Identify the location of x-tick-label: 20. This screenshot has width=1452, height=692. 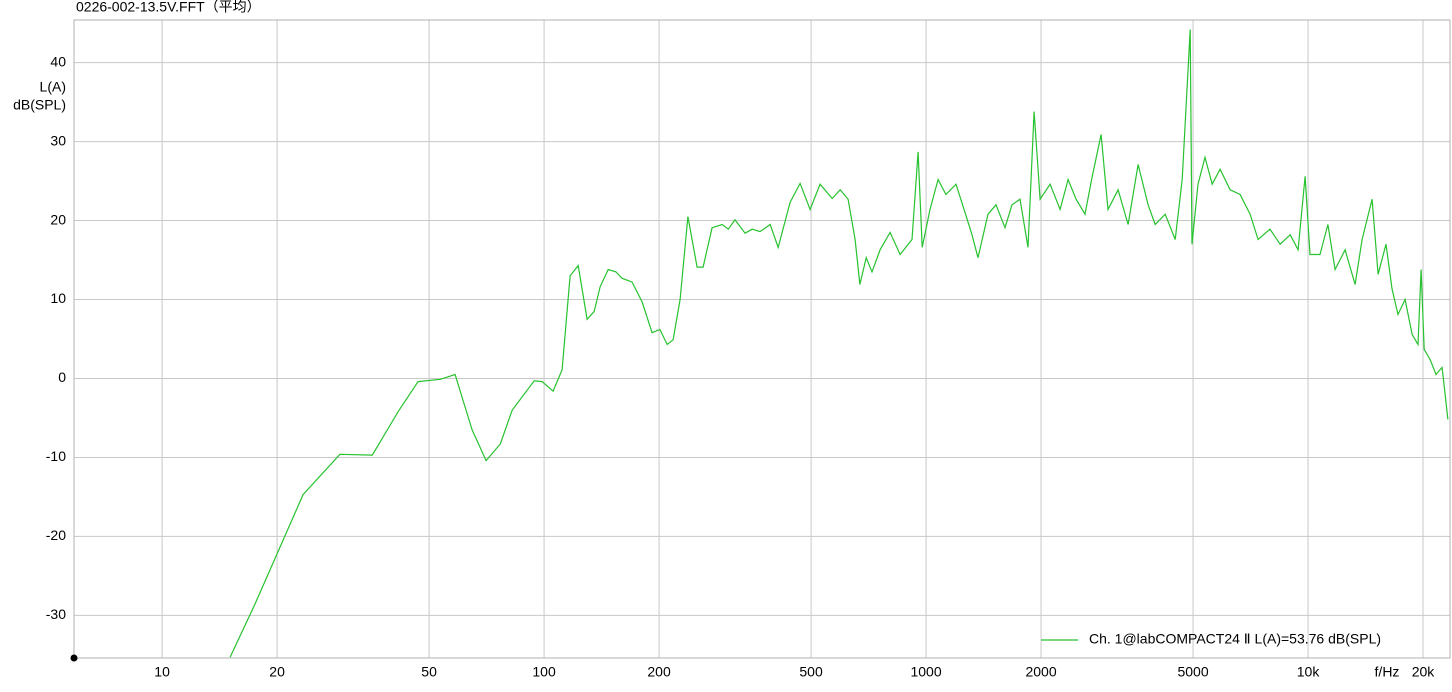
(277, 672).